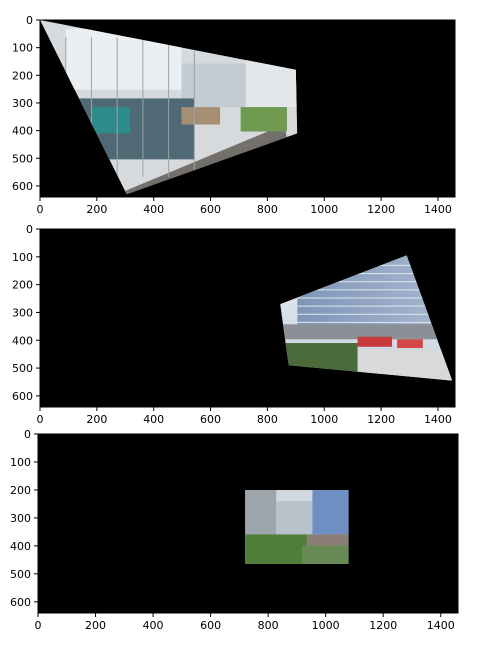 The height and width of the screenshot is (645, 480). What do you see at coordinates (297, 527) in the screenshot?
I see `warped-photo` at bounding box center [297, 527].